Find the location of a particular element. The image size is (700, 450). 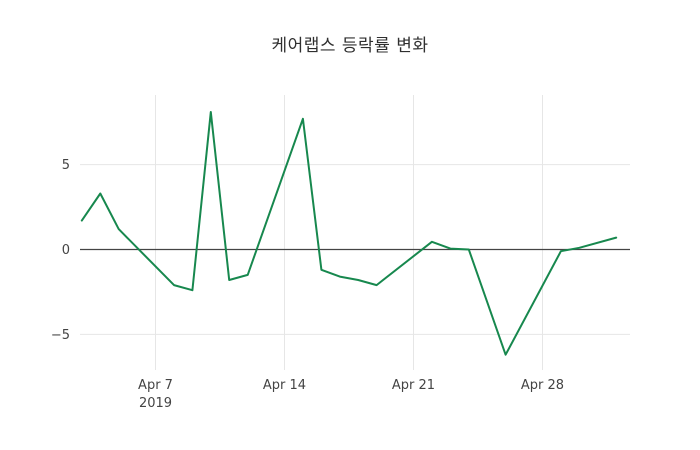

x-tick-year-label: 2019 is located at coordinates (155, 403).